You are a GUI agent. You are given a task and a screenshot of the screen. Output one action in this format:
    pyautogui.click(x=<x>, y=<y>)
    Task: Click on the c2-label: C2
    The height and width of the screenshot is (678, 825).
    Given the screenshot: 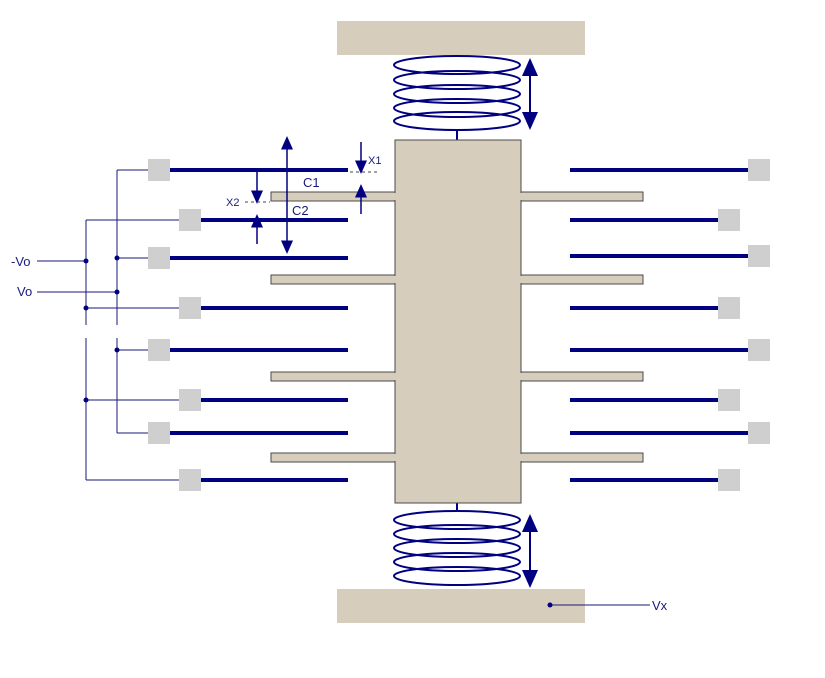 What is the action you would take?
    pyautogui.click(x=300, y=210)
    